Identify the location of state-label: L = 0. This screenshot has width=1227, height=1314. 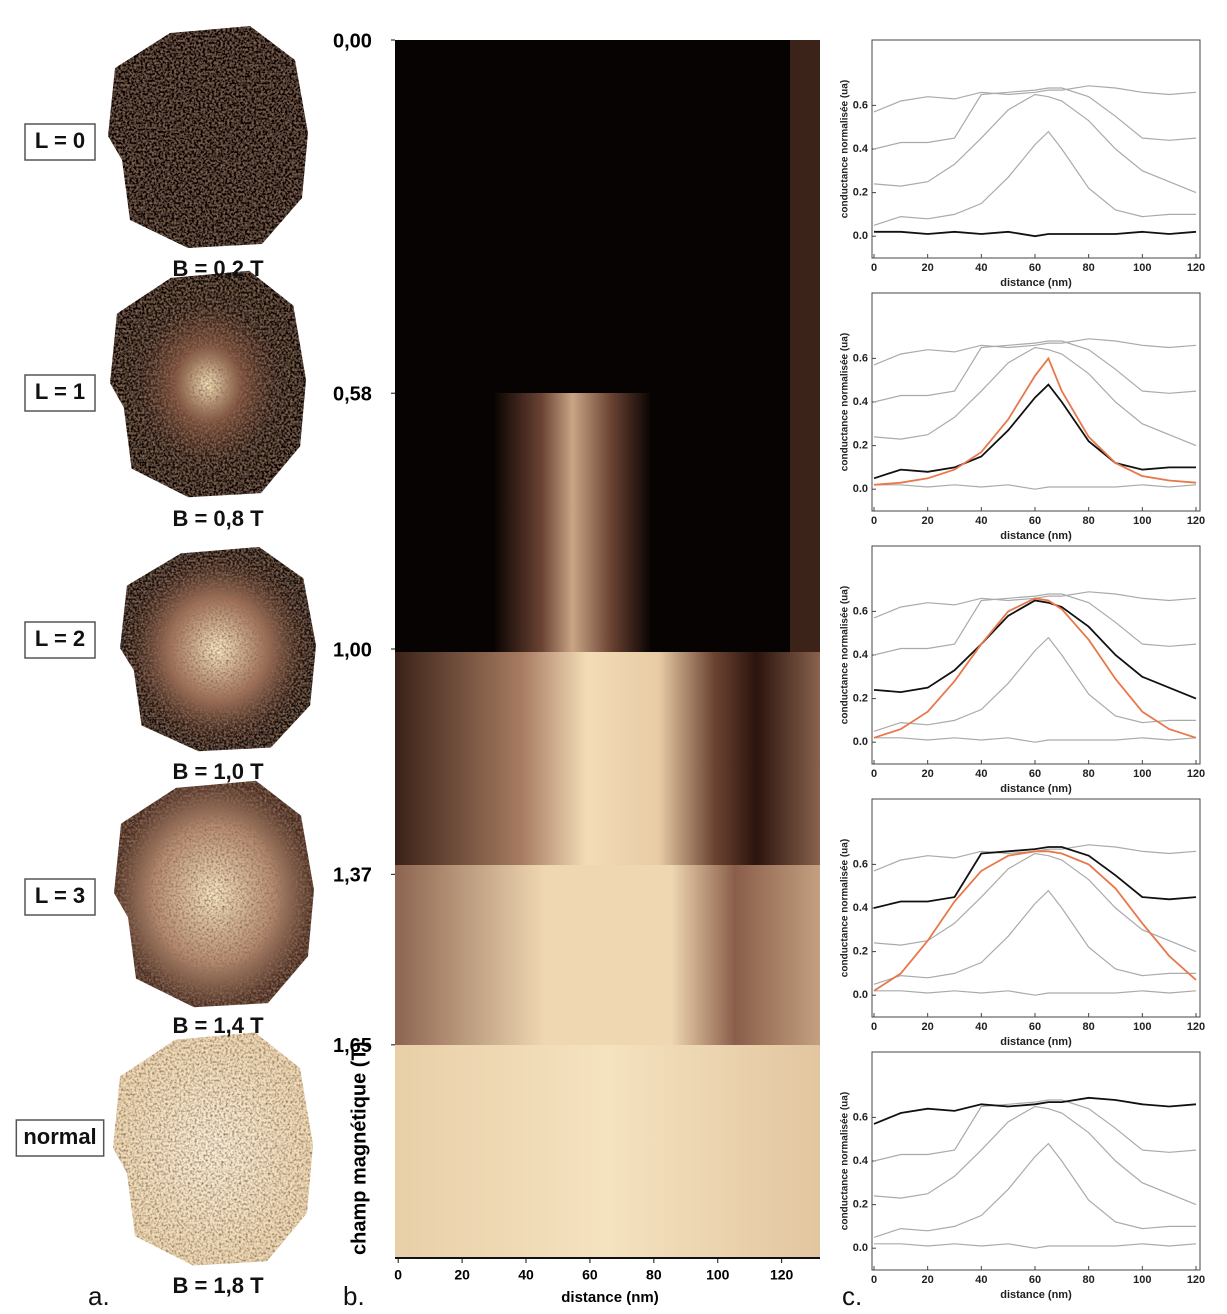
(60, 140).